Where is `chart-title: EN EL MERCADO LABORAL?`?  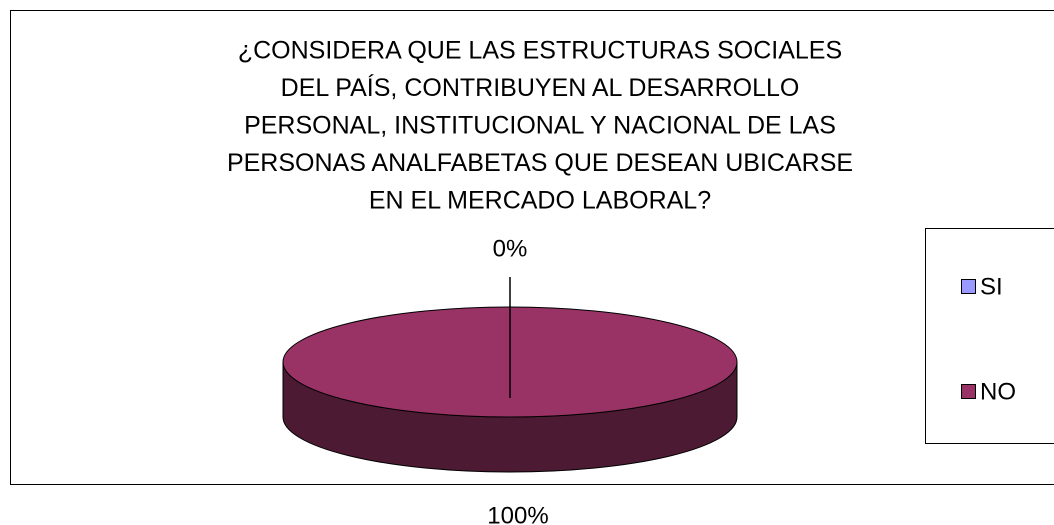 chart-title: EN EL MERCADO LABORAL? is located at coordinates (540, 201).